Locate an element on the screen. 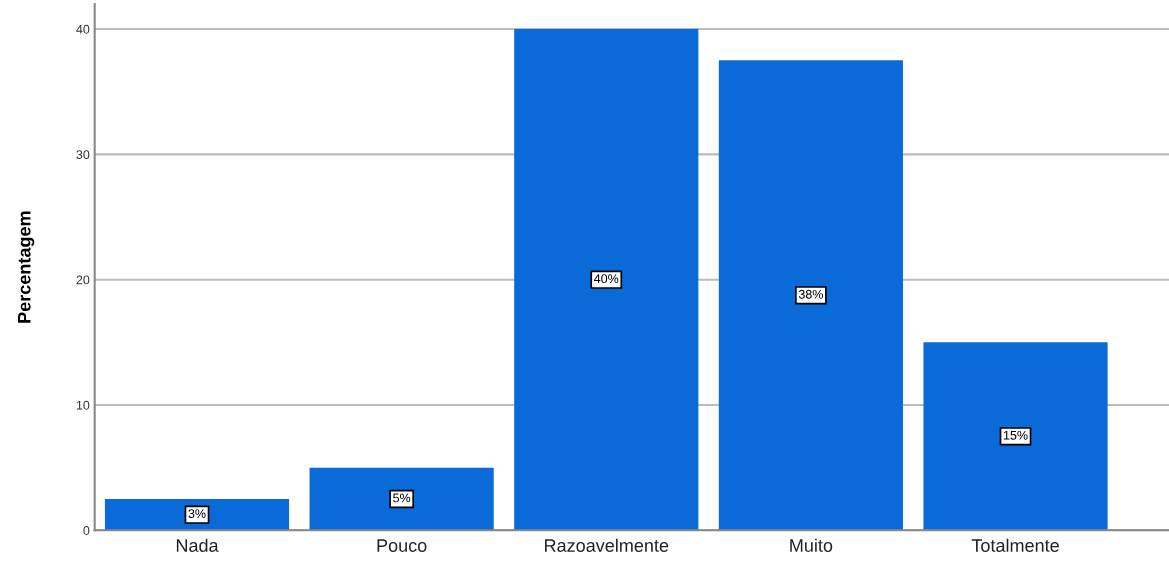 Image resolution: width=1169 pixels, height=569 pixels. y-tick-label: 0 is located at coordinates (86, 530).